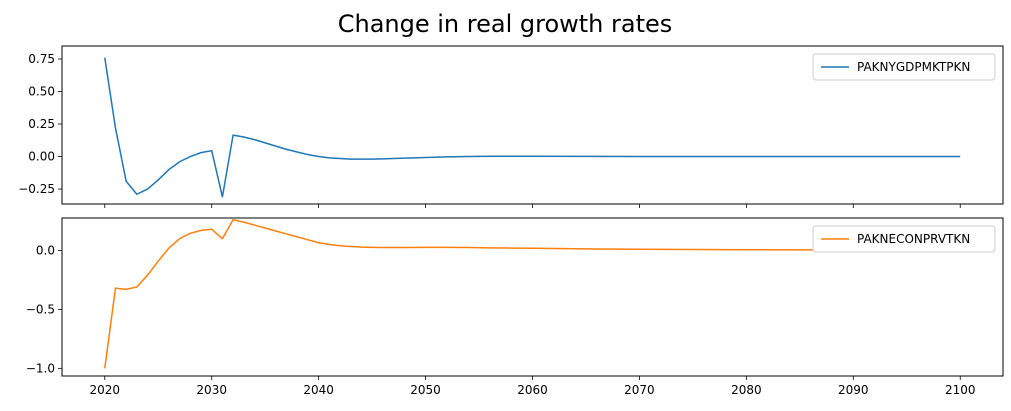  I want to click on x-tick-label: 2060, so click(532, 390).